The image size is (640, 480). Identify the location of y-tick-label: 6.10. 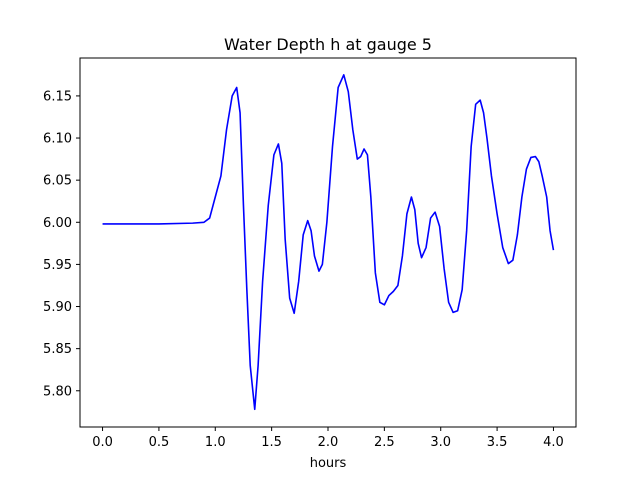
(57, 139).